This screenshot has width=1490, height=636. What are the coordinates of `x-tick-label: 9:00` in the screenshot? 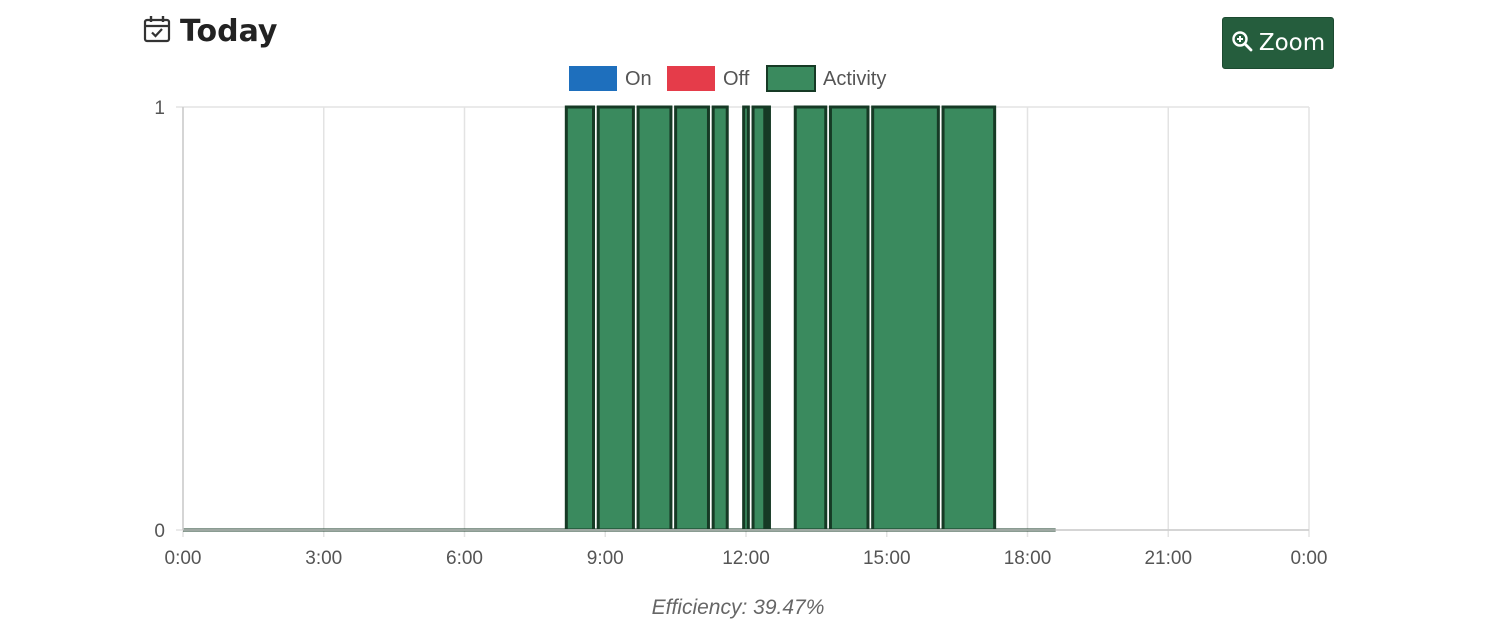 It's located at (605, 558).